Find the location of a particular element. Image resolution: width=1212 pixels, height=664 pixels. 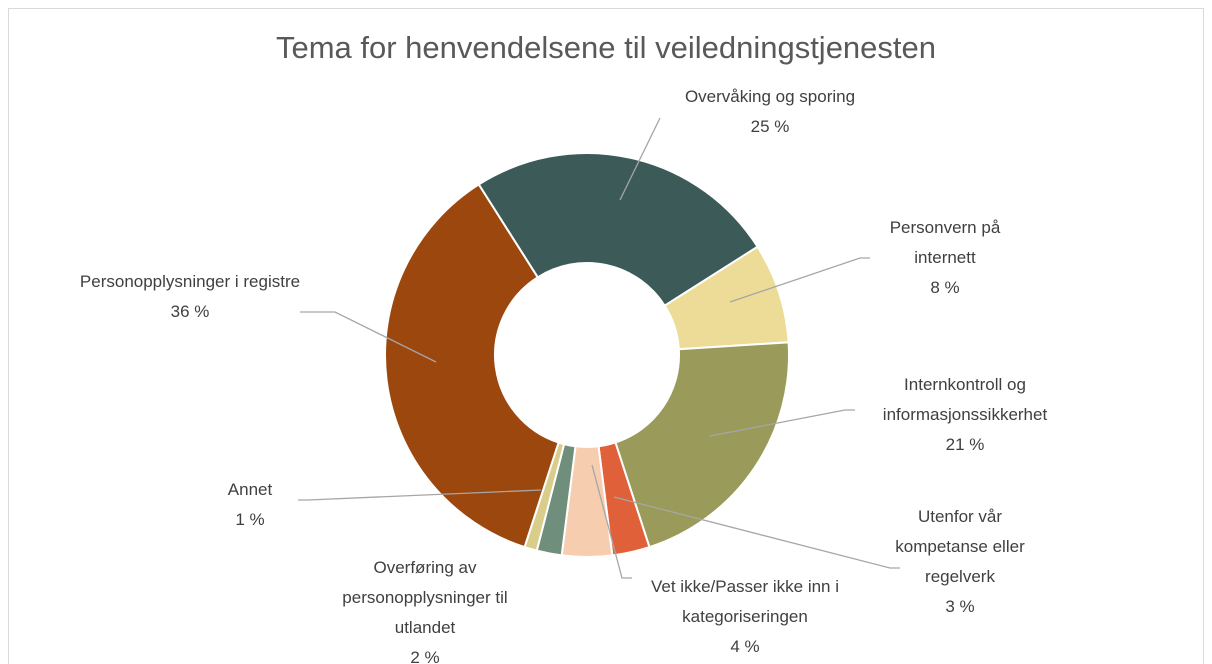

category-label: Overvåking og sporing is located at coordinates (770, 96).